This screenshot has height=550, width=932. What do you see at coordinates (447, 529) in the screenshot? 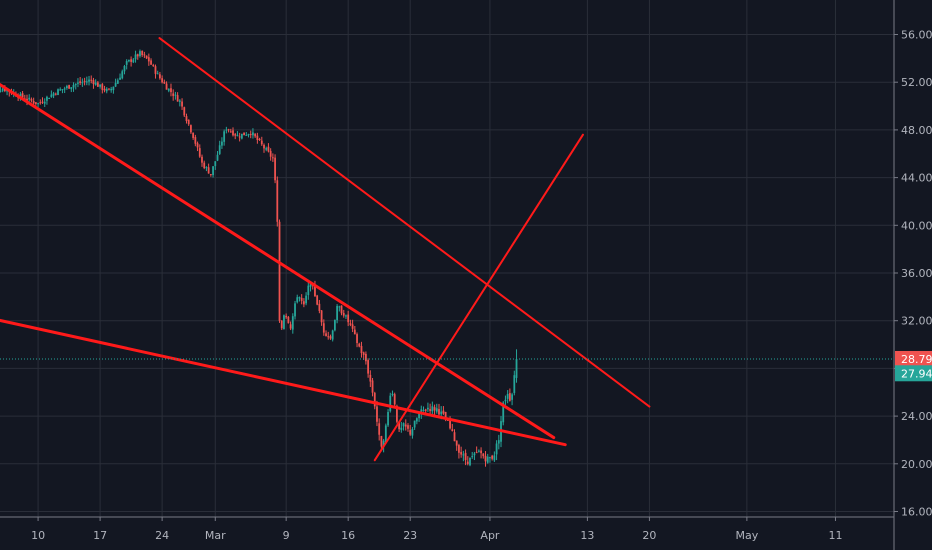
I see `x-axis: 10 17 24 Mar 9 16 23 Apr 13 20 May 11` at bounding box center [447, 529].